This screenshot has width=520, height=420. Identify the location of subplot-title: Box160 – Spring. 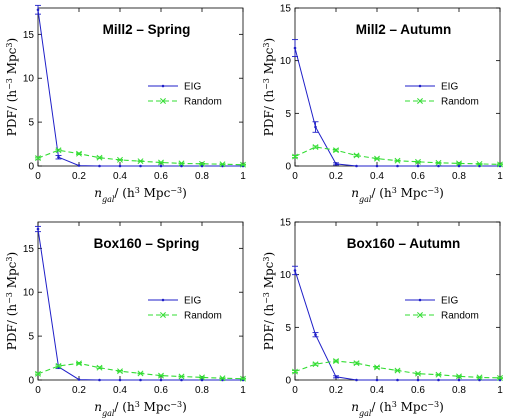
(147, 243).